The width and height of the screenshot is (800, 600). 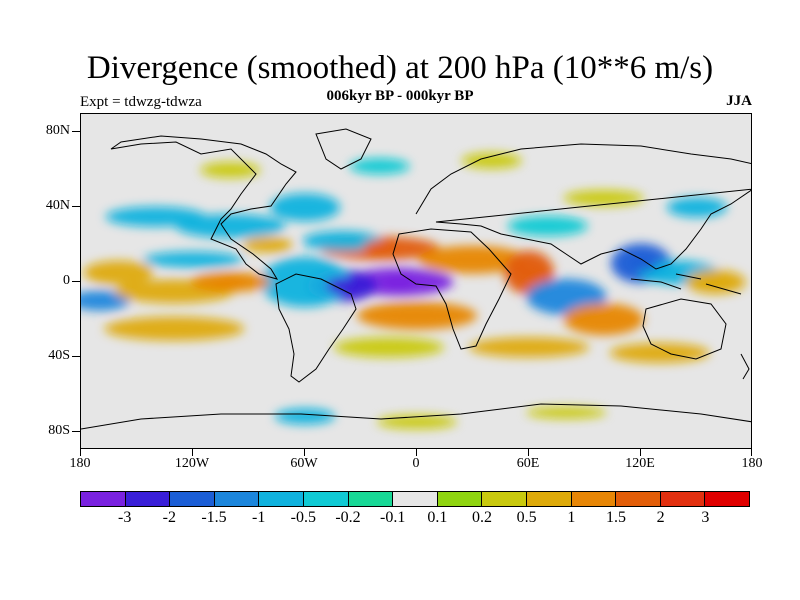 I want to click on colorbar-label: -0.5, so click(x=303, y=517).